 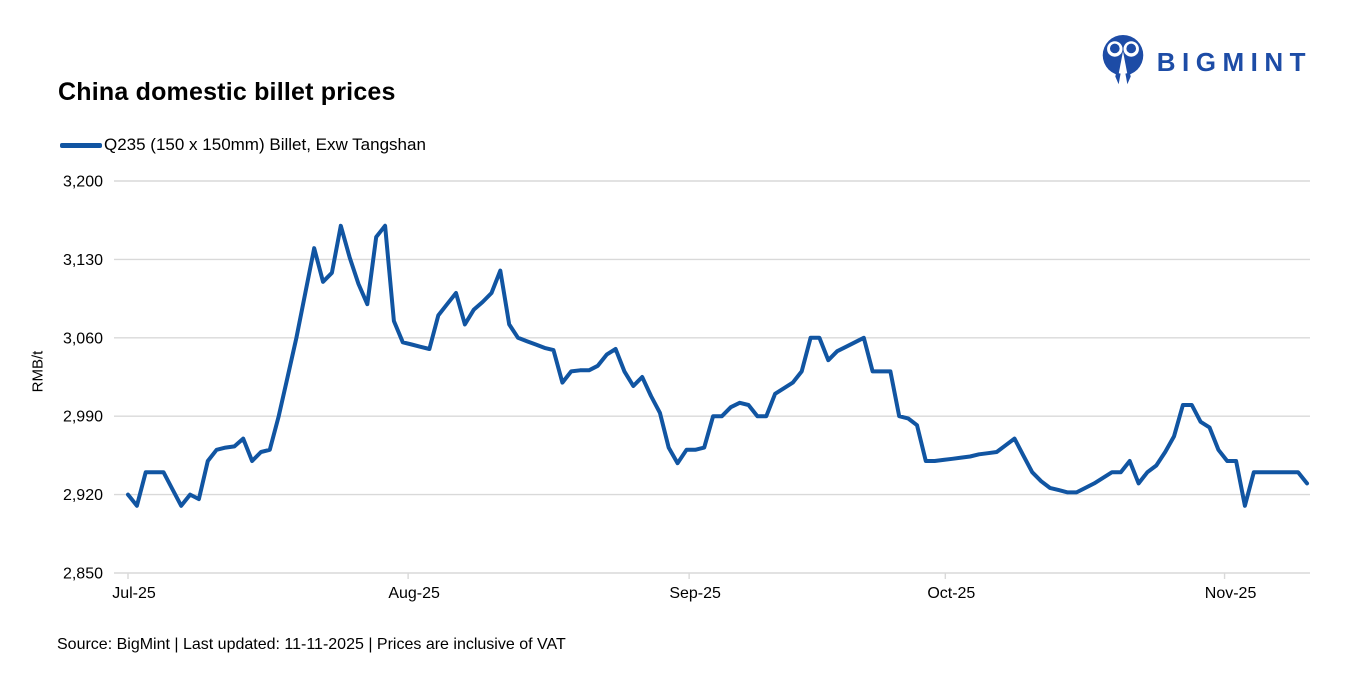 I want to click on x-tick-label: Aug-25, so click(x=414, y=593).